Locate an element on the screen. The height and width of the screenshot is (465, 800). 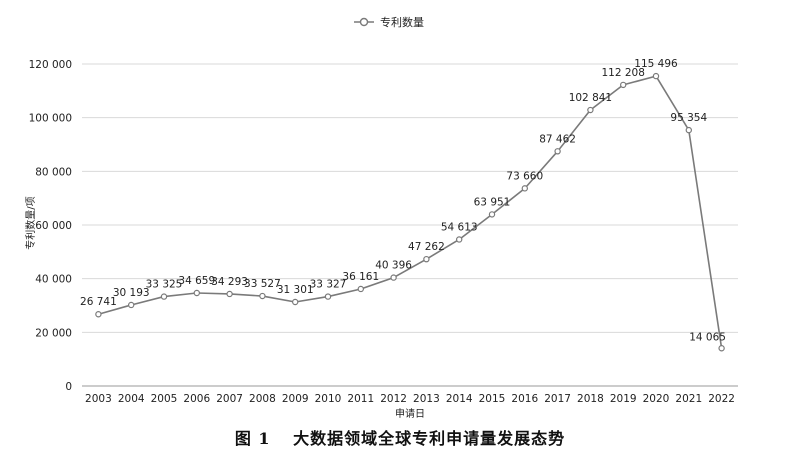
y-tick-label: 60 000 is located at coordinates (53, 226).